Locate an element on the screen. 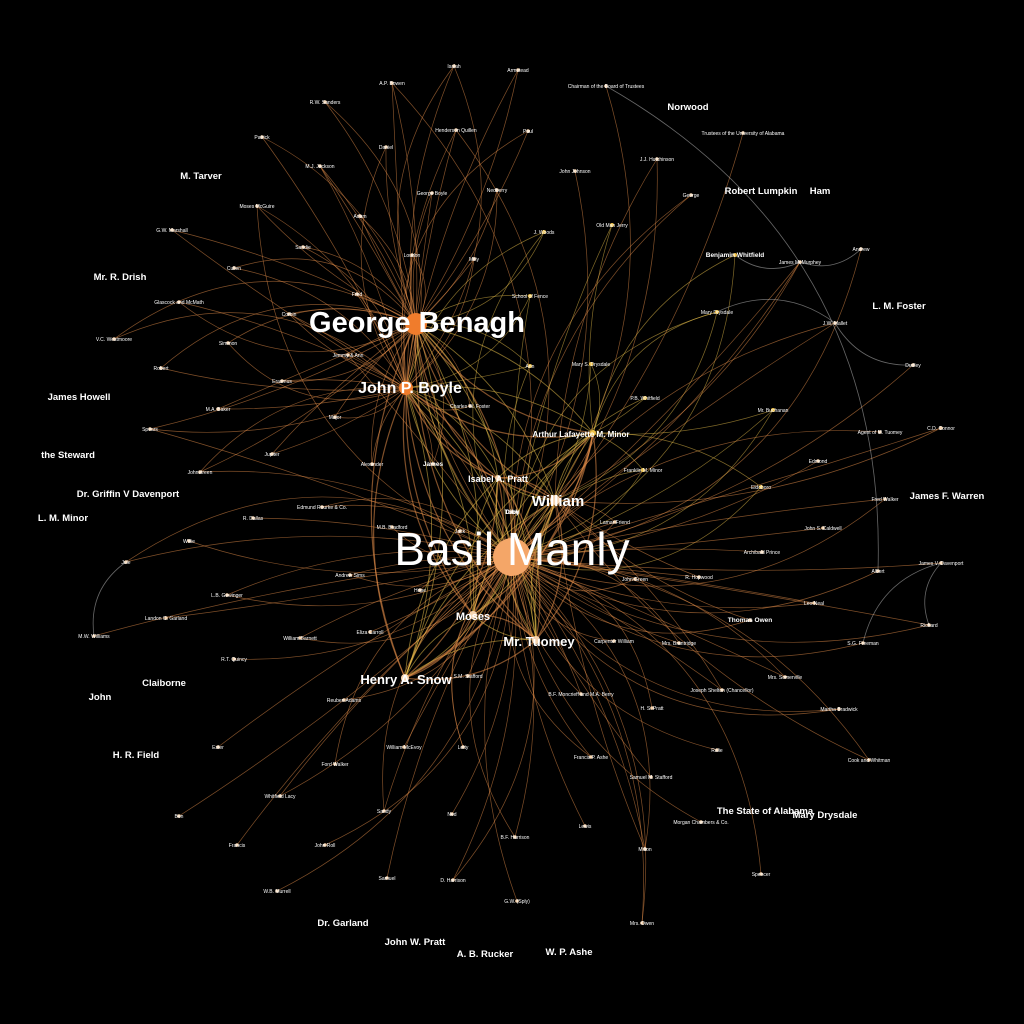  node-label: V.C. Westmoore is located at coordinates (114, 340).